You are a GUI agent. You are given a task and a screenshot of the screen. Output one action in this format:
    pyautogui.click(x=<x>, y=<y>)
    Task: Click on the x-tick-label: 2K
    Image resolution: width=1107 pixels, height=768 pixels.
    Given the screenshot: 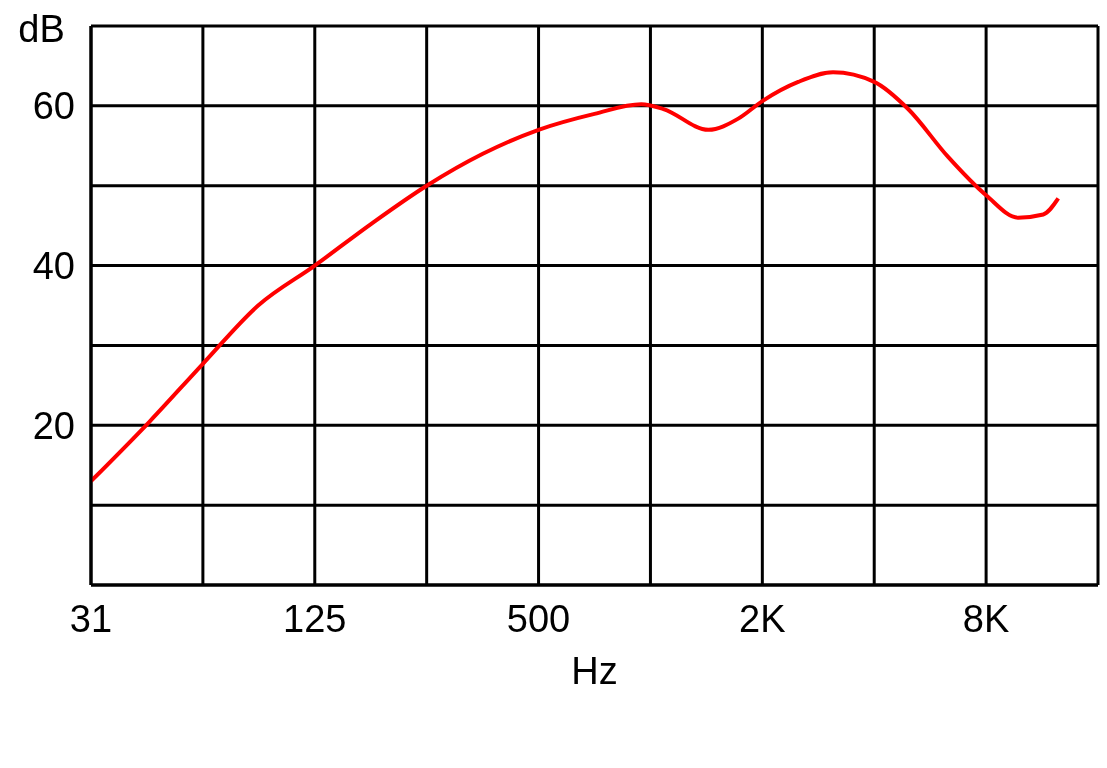 What is the action you would take?
    pyautogui.click(x=762, y=618)
    